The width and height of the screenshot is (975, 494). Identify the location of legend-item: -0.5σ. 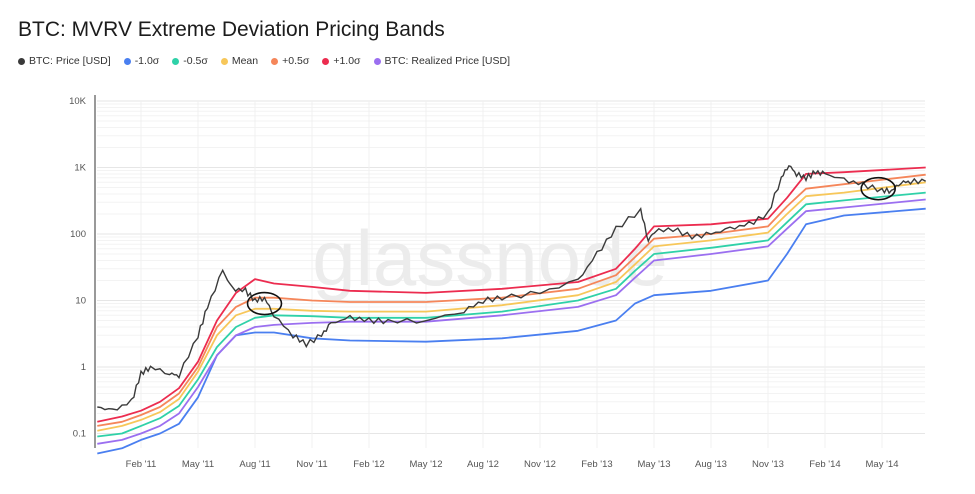
(190, 61).